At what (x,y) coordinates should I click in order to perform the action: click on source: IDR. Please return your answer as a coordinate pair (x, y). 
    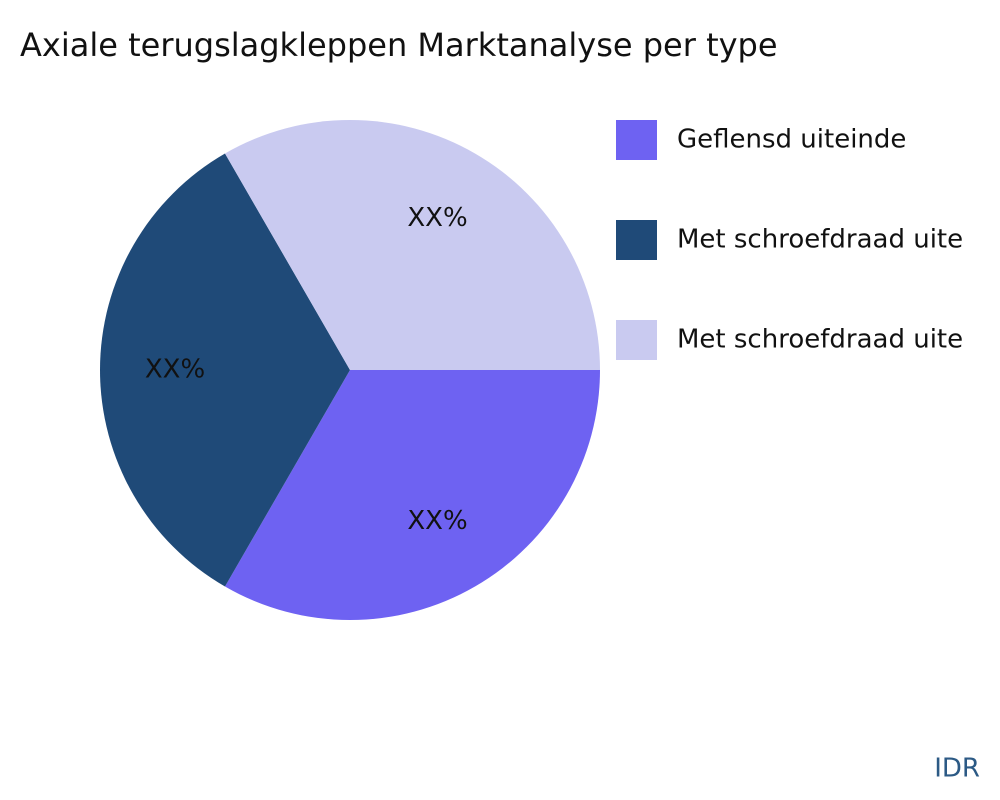
    Looking at the image, I should click on (957, 769).